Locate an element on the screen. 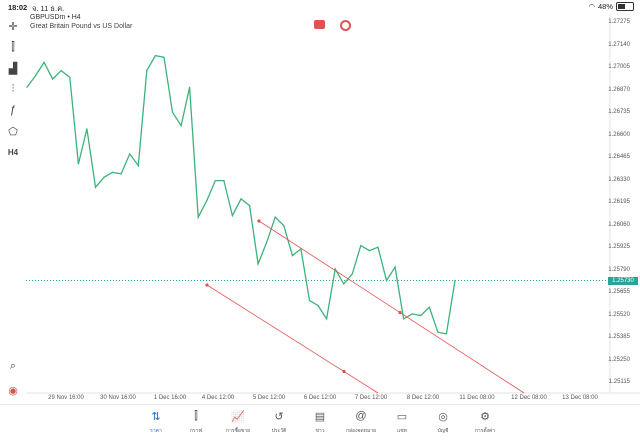 The width and height of the screenshot is (640, 448). nav-item-chart: ⫿ กราฟ is located at coordinates (196, 422).